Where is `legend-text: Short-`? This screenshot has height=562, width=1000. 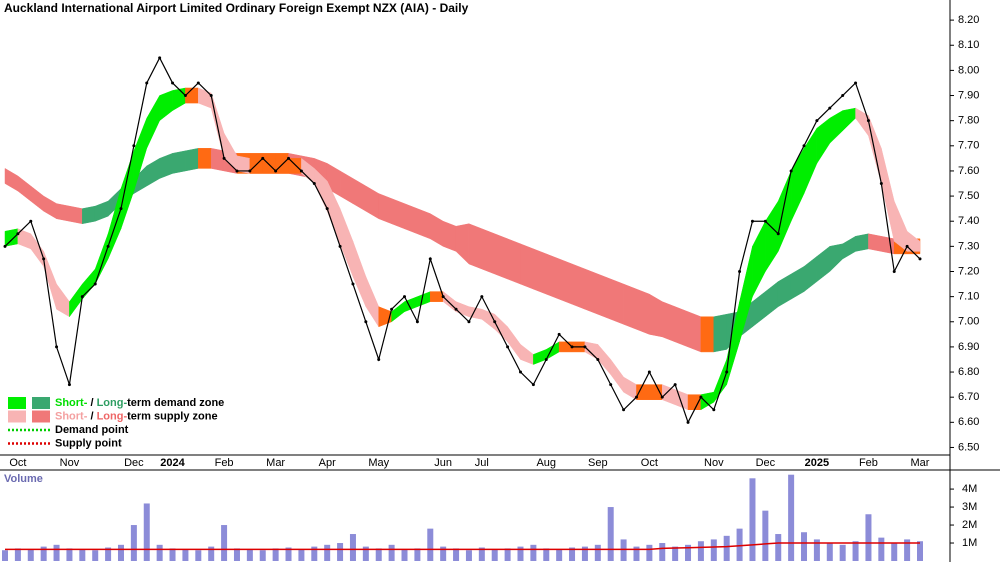
legend-text: Short- is located at coordinates (71, 416).